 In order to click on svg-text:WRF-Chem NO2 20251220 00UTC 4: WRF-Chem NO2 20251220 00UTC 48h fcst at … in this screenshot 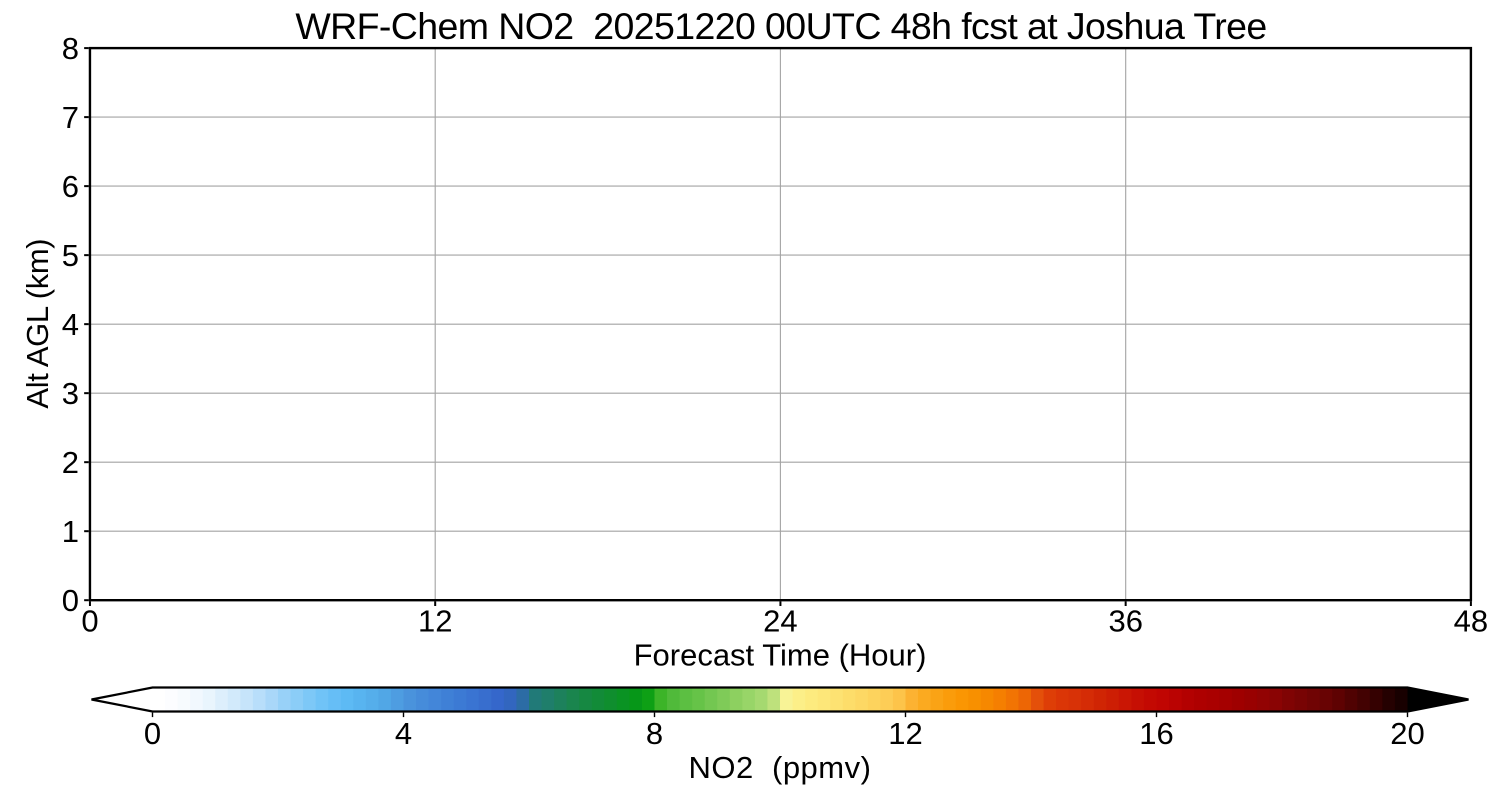, I will do `click(780, 26)`.